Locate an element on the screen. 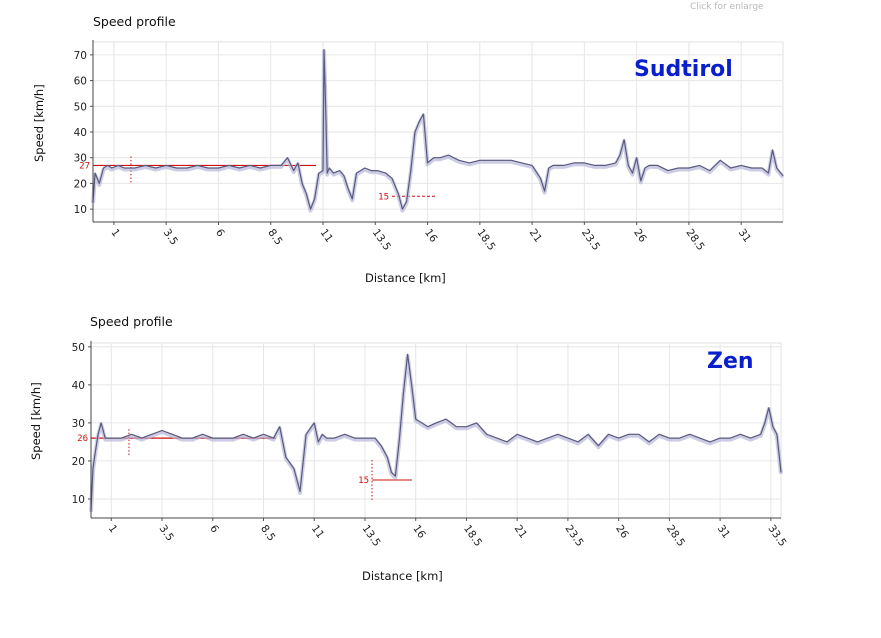 The height and width of the screenshot is (638, 881). chart-watermark: Zen is located at coordinates (730, 361).